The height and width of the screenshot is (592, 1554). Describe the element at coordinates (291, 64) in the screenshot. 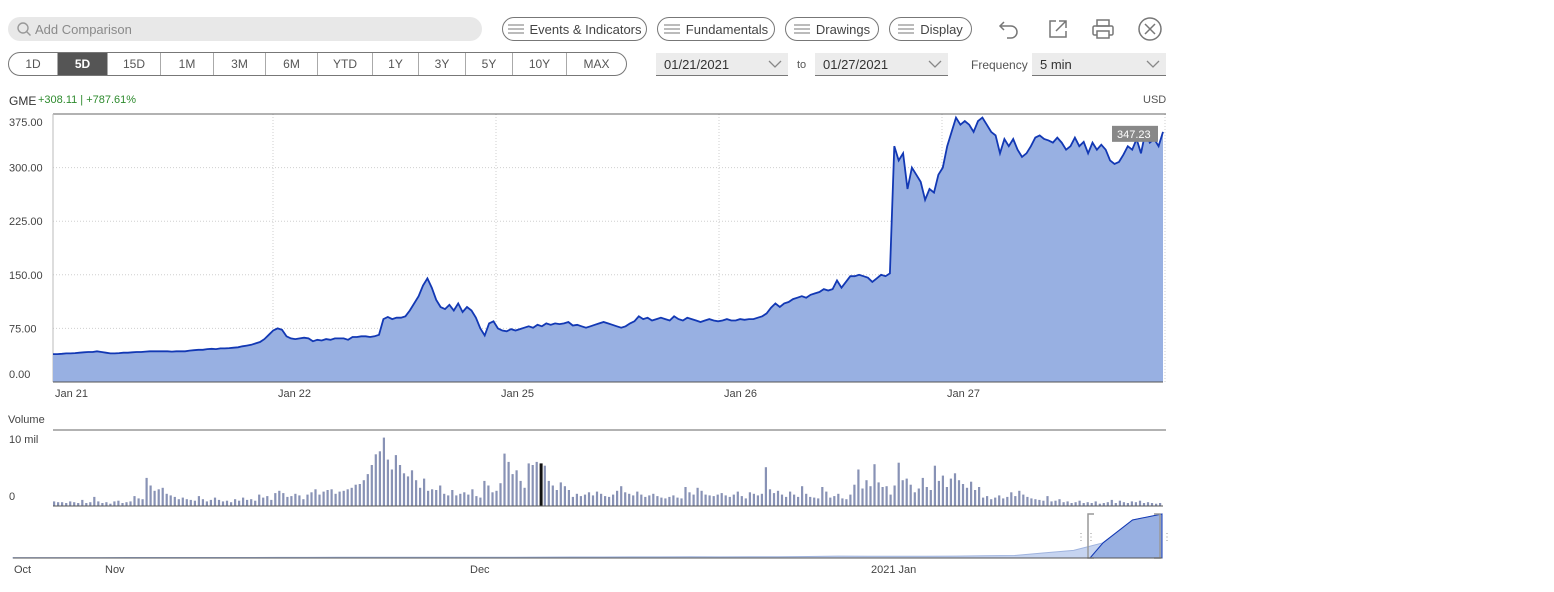

I see `range-6m: 6M` at that location.